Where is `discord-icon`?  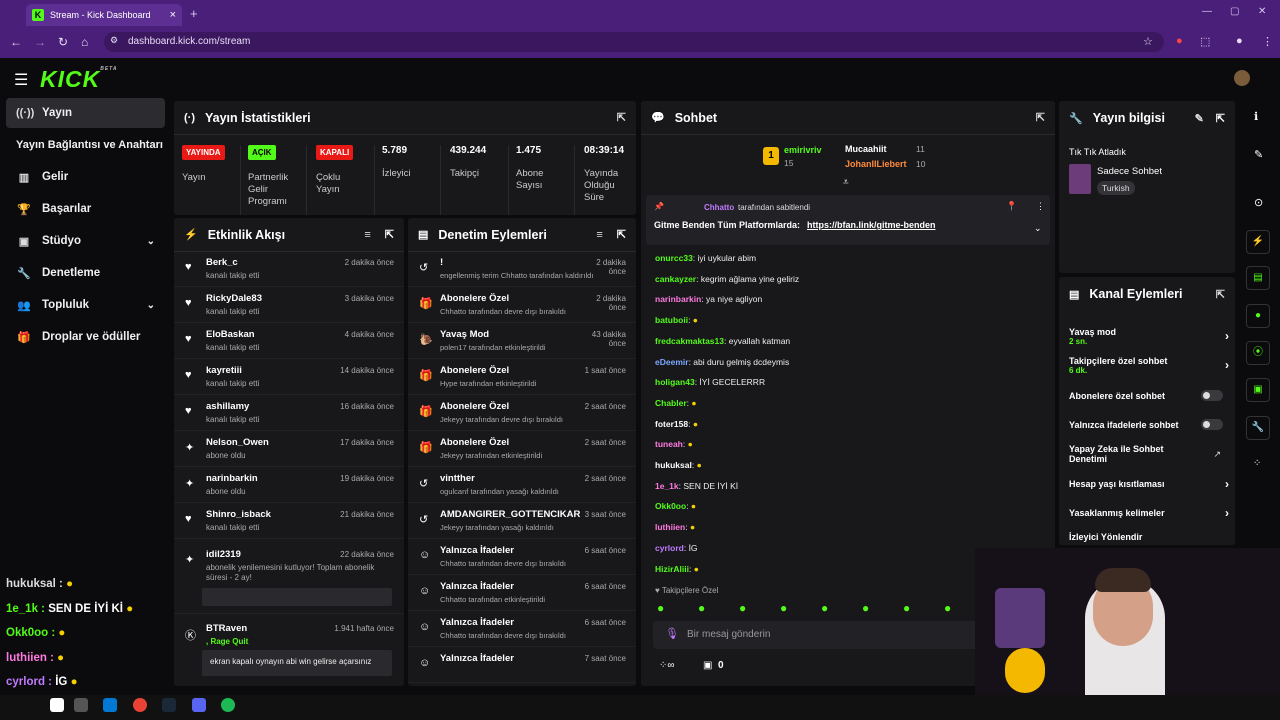 discord-icon is located at coordinates (199, 705).